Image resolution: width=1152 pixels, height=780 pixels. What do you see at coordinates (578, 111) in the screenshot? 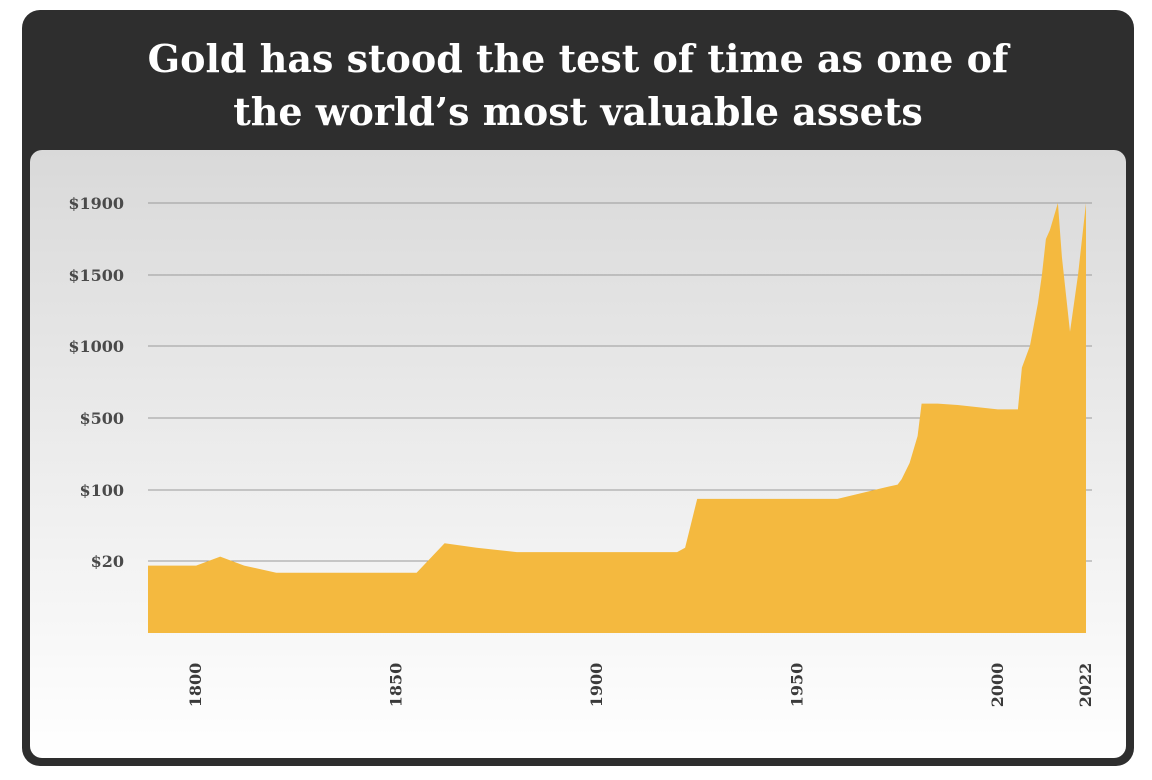
I see `chart-title-line-2: the world’s most valuable assets` at bounding box center [578, 111].